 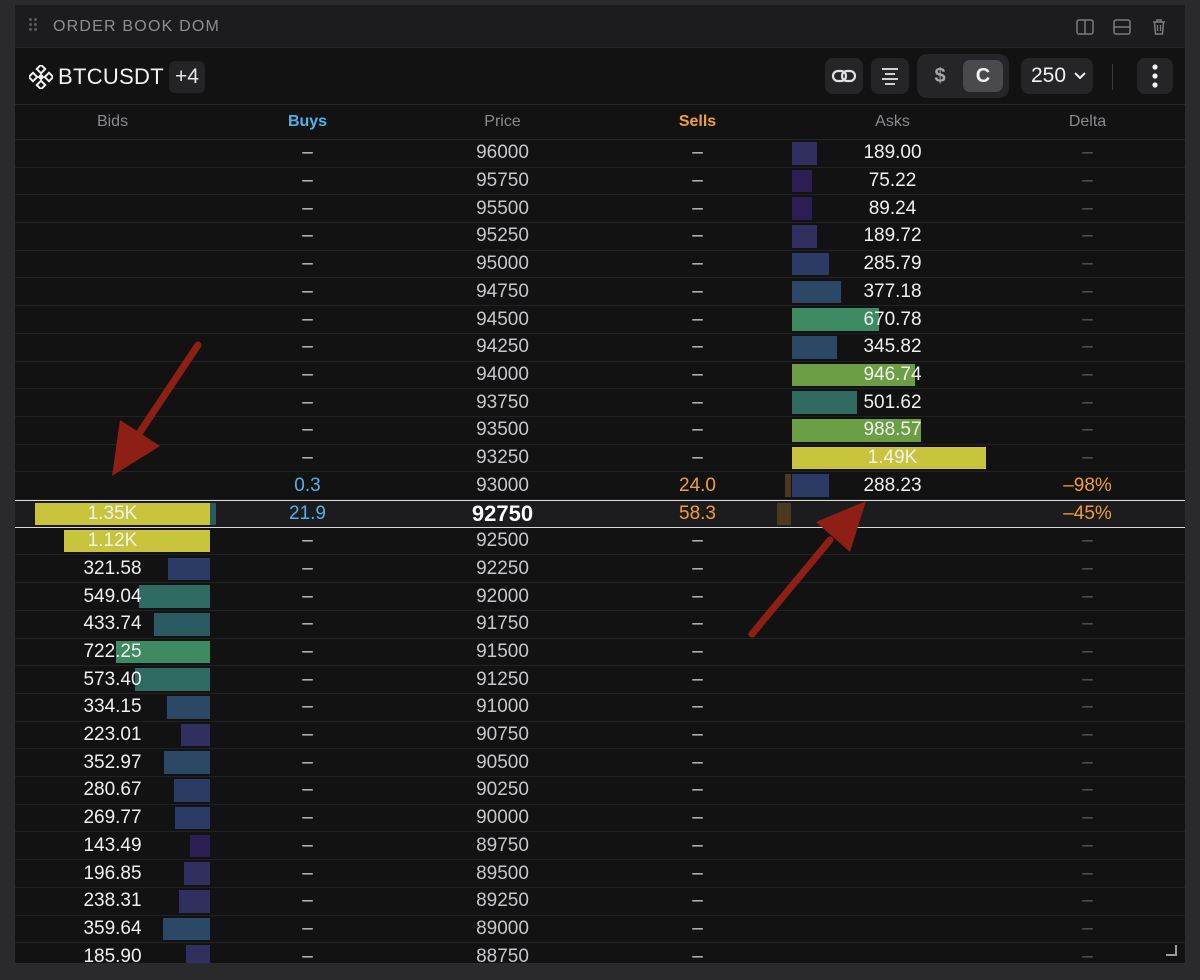 I want to click on price-cell: 96000, so click(x=502, y=153).